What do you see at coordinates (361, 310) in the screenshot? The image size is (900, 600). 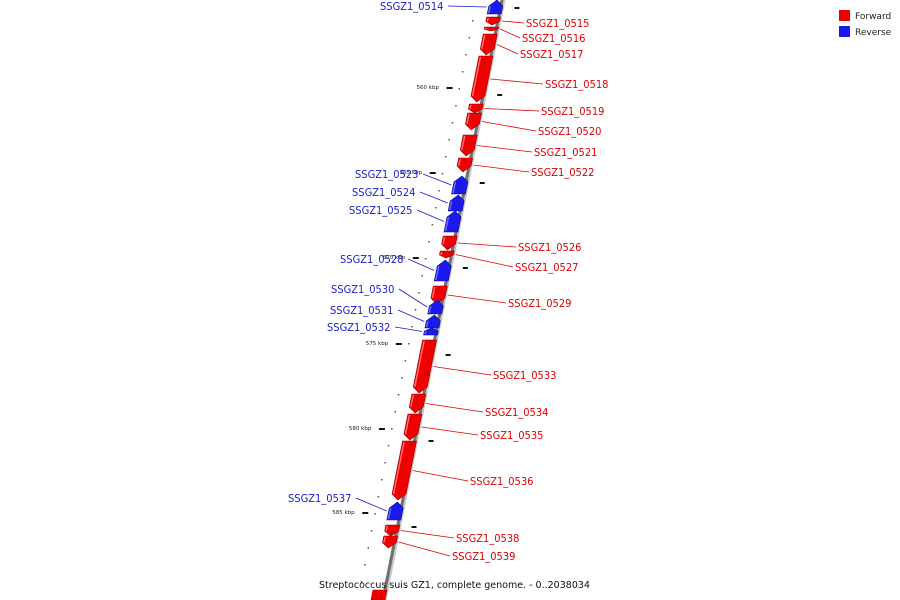 I see `gene-label: SSGZ1_0531` at bounding box center [361, 310].